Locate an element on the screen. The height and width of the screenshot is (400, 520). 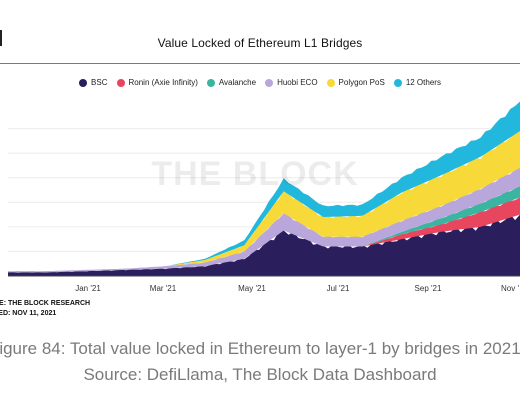
source-note: CE: THE BLOCK RESEARCH TED: NOV 11, 2021 is located at coordinates (45, 309).